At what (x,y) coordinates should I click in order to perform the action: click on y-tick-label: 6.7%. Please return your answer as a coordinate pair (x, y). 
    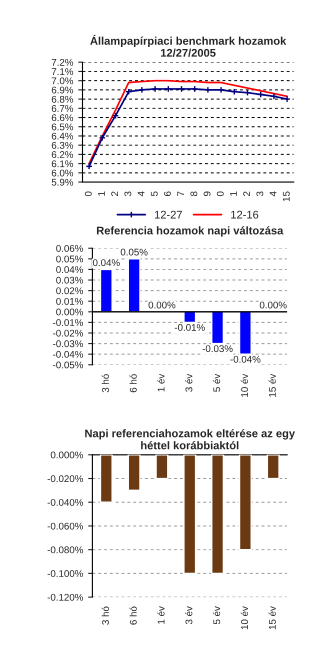
    Looking at the image, I should click on (63, 108).